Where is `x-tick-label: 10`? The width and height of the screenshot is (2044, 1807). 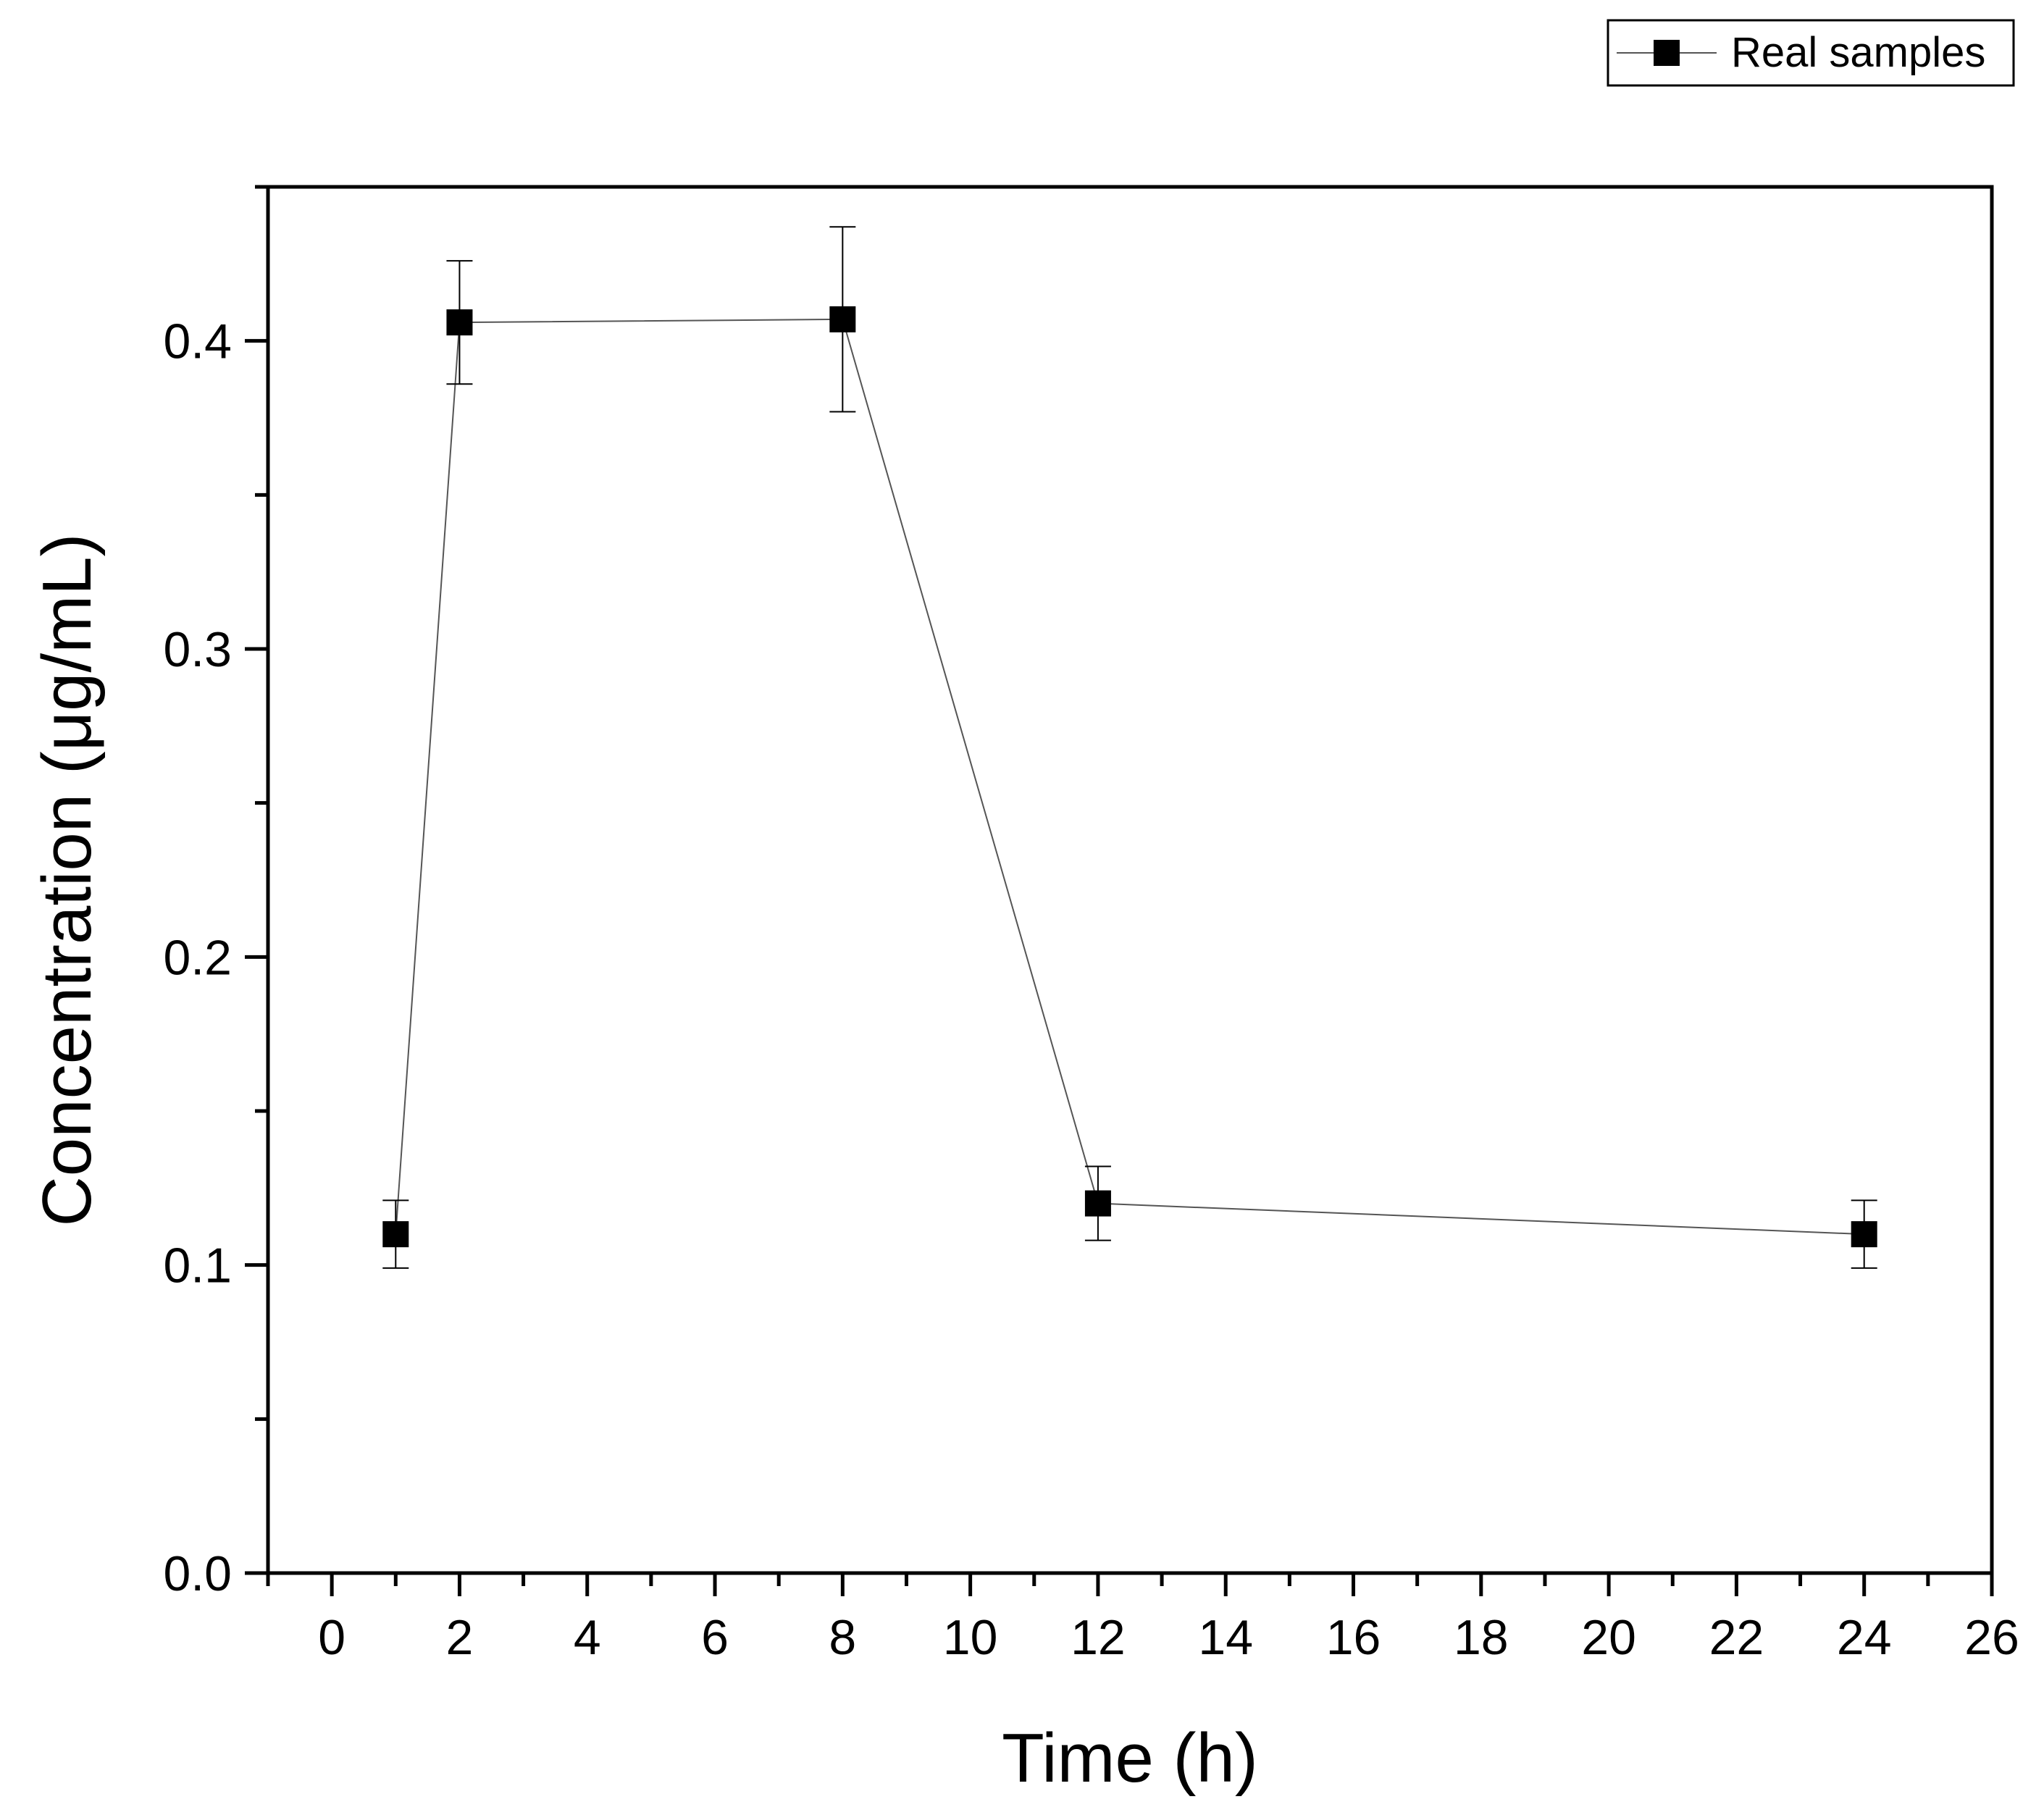 x-tick-label: 10 is located at coordinates (970, 1637).